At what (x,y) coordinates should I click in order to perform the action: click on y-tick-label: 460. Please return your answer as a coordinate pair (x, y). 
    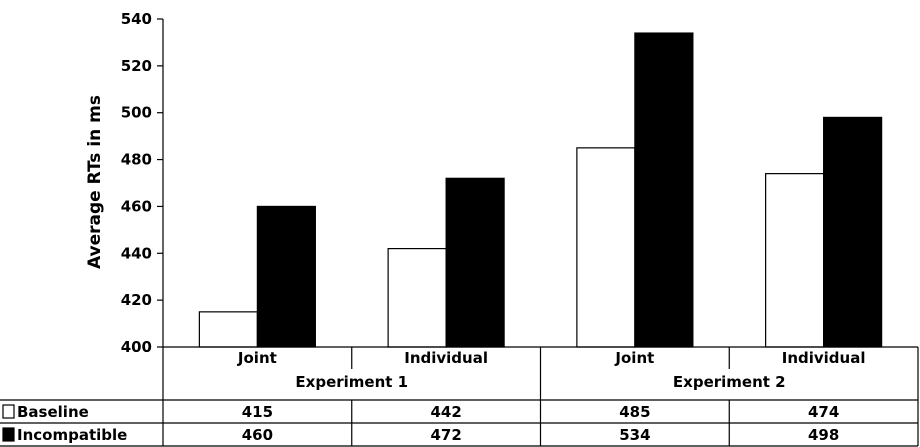
    Looking at the image, I should click on (136, 206).